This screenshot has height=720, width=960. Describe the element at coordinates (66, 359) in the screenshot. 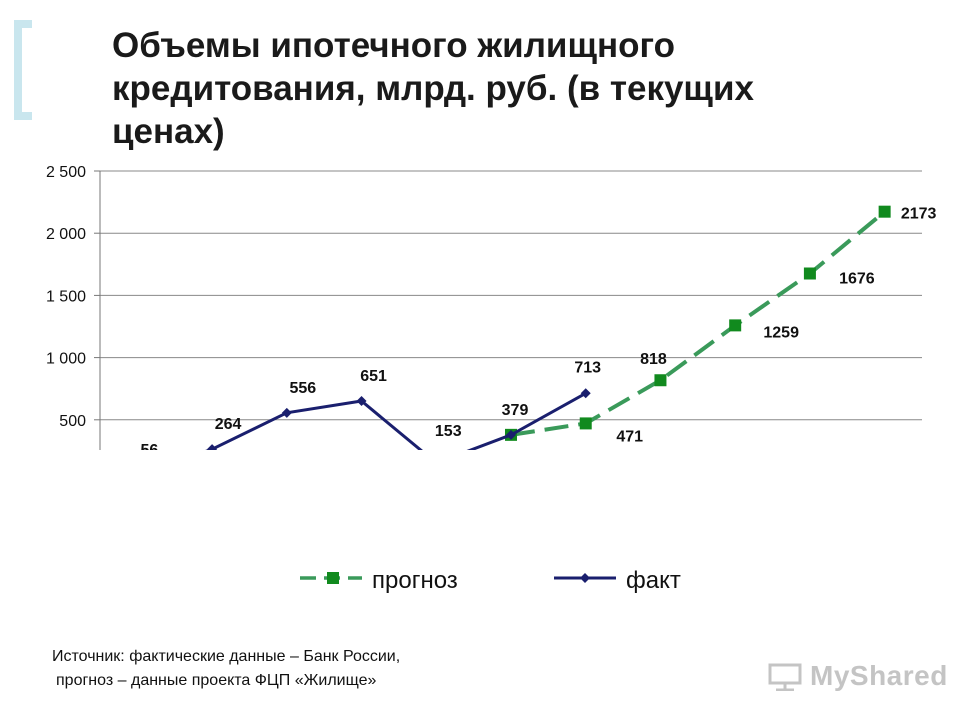

I see `y-tick-label: 1 000` at that location.